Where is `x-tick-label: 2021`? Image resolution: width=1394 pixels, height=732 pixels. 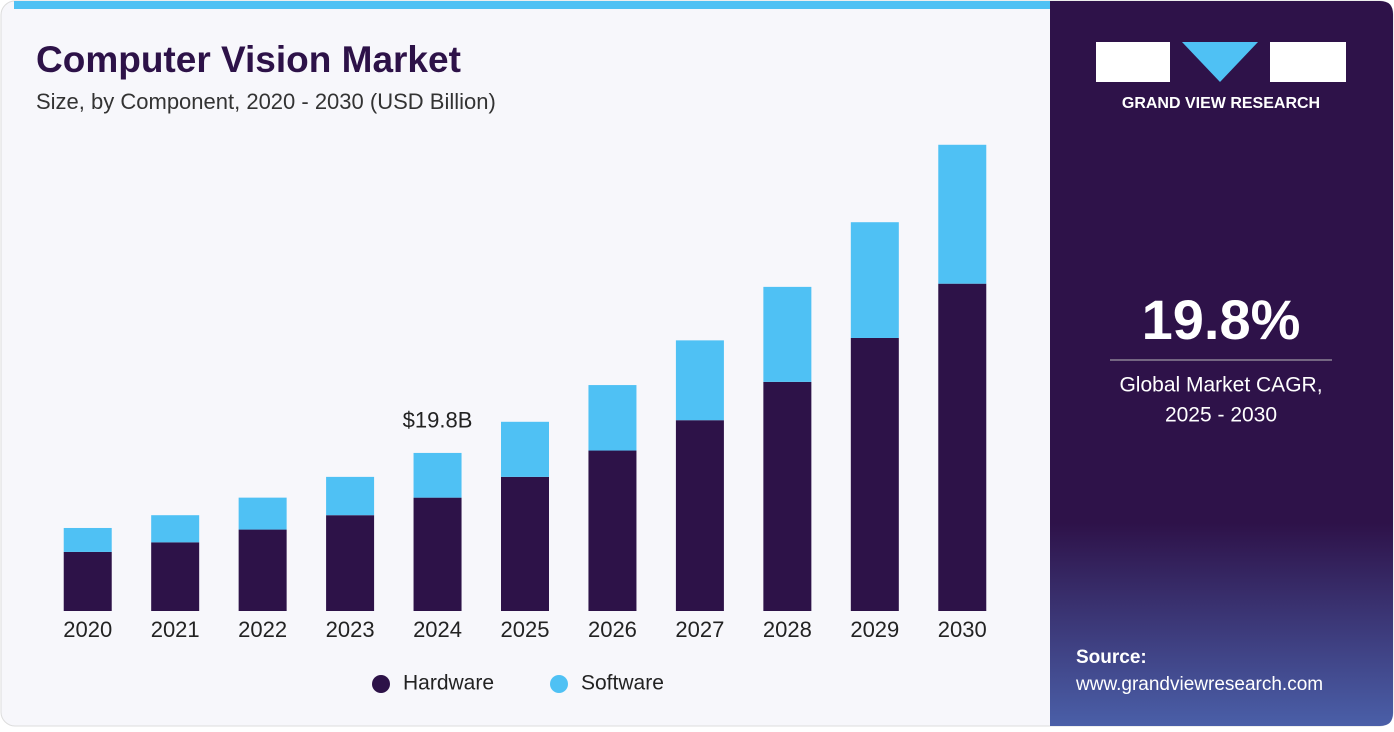
x-tick-label: 2021 is located at coordinates (175, 629).